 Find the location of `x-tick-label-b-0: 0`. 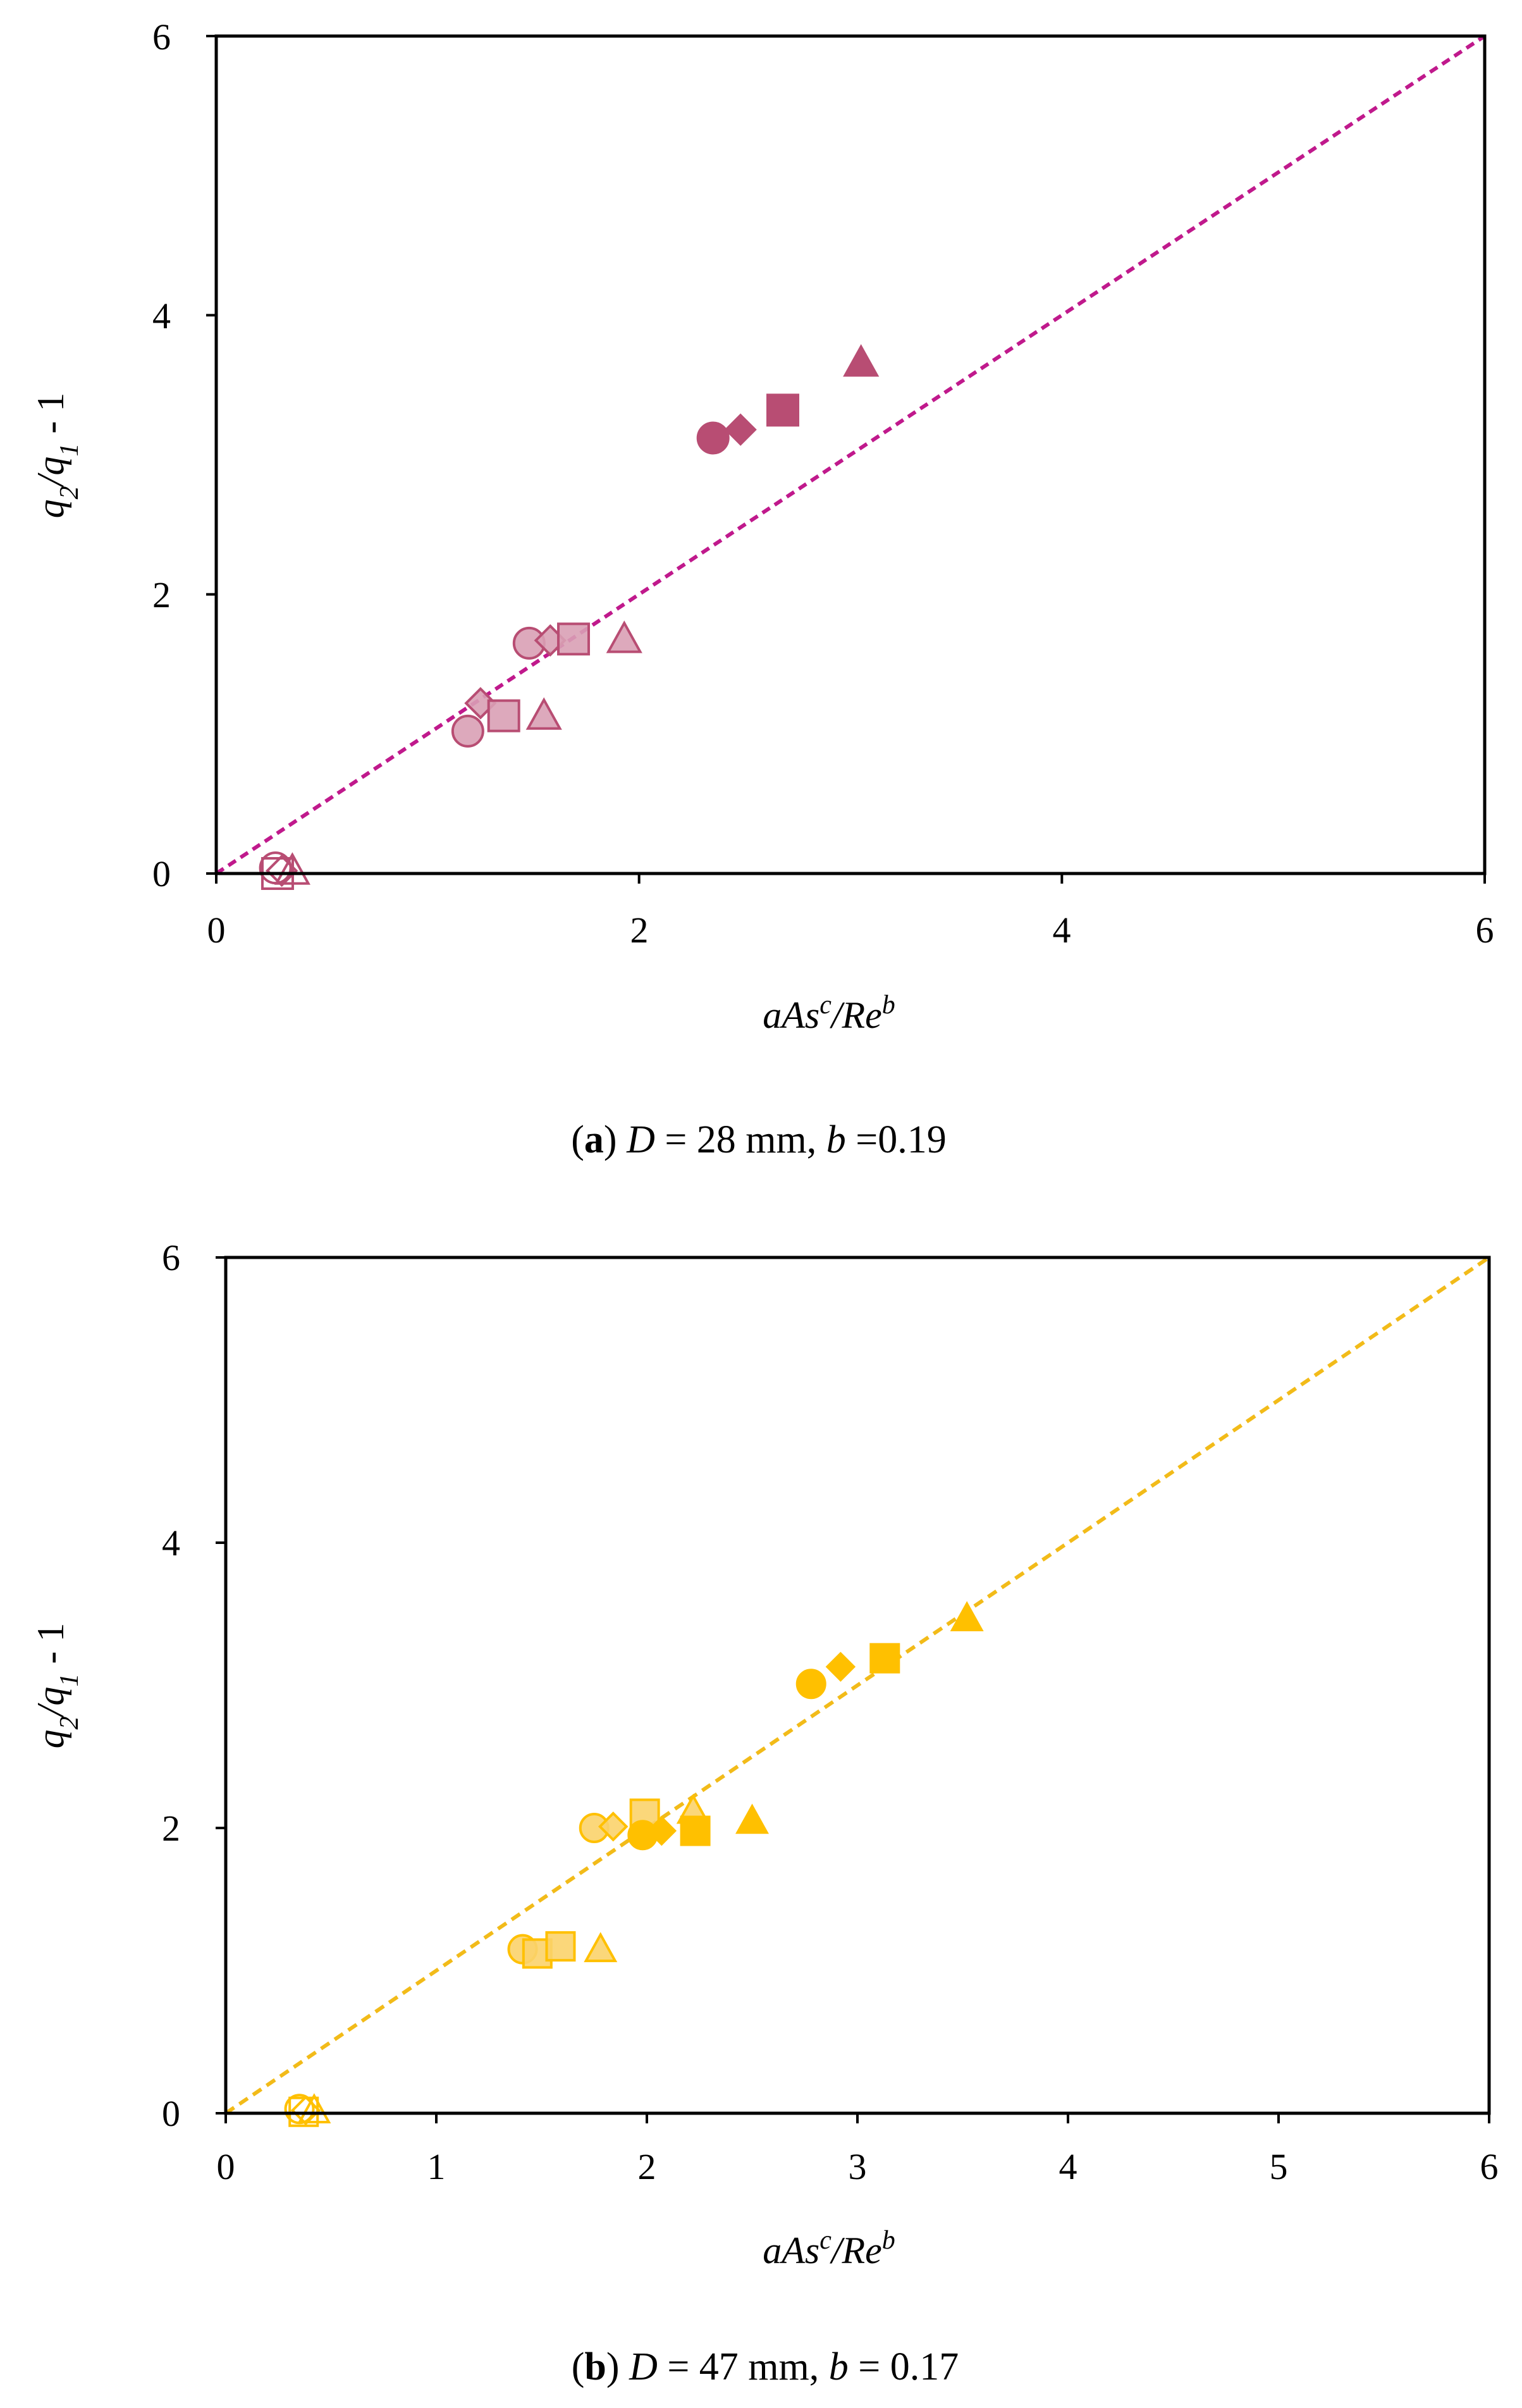

x-tick-label-b-0: 0 is located at coordinates (226, 2166).